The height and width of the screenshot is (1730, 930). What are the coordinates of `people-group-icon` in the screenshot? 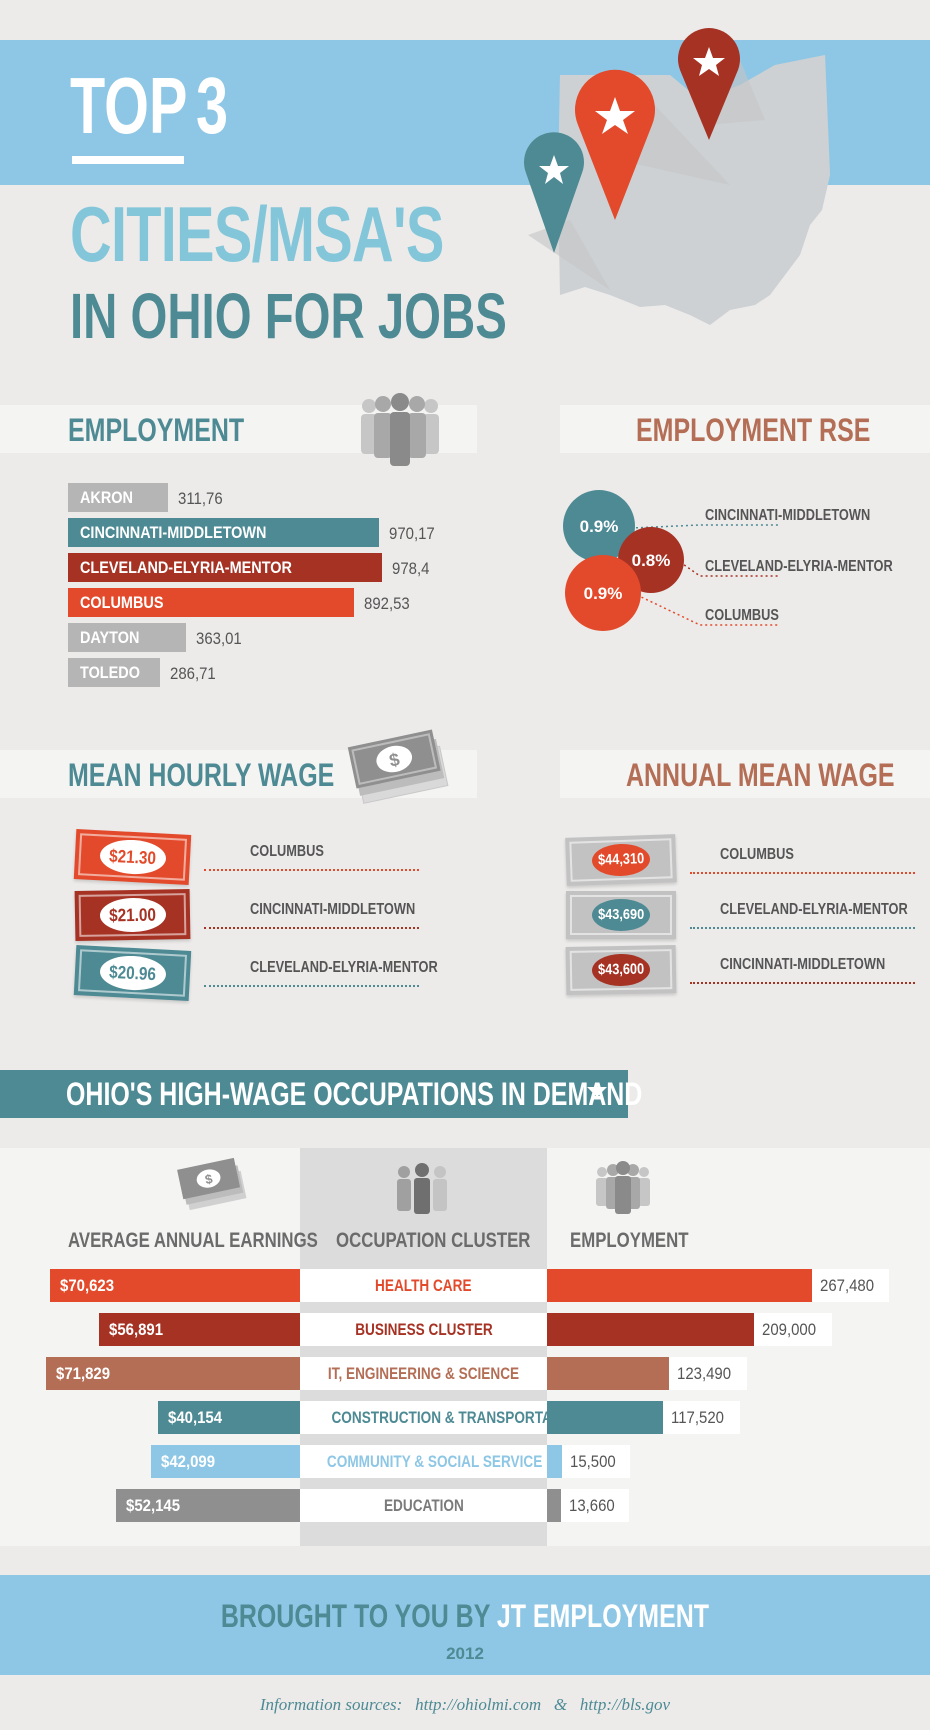 It's located at (400, 429).